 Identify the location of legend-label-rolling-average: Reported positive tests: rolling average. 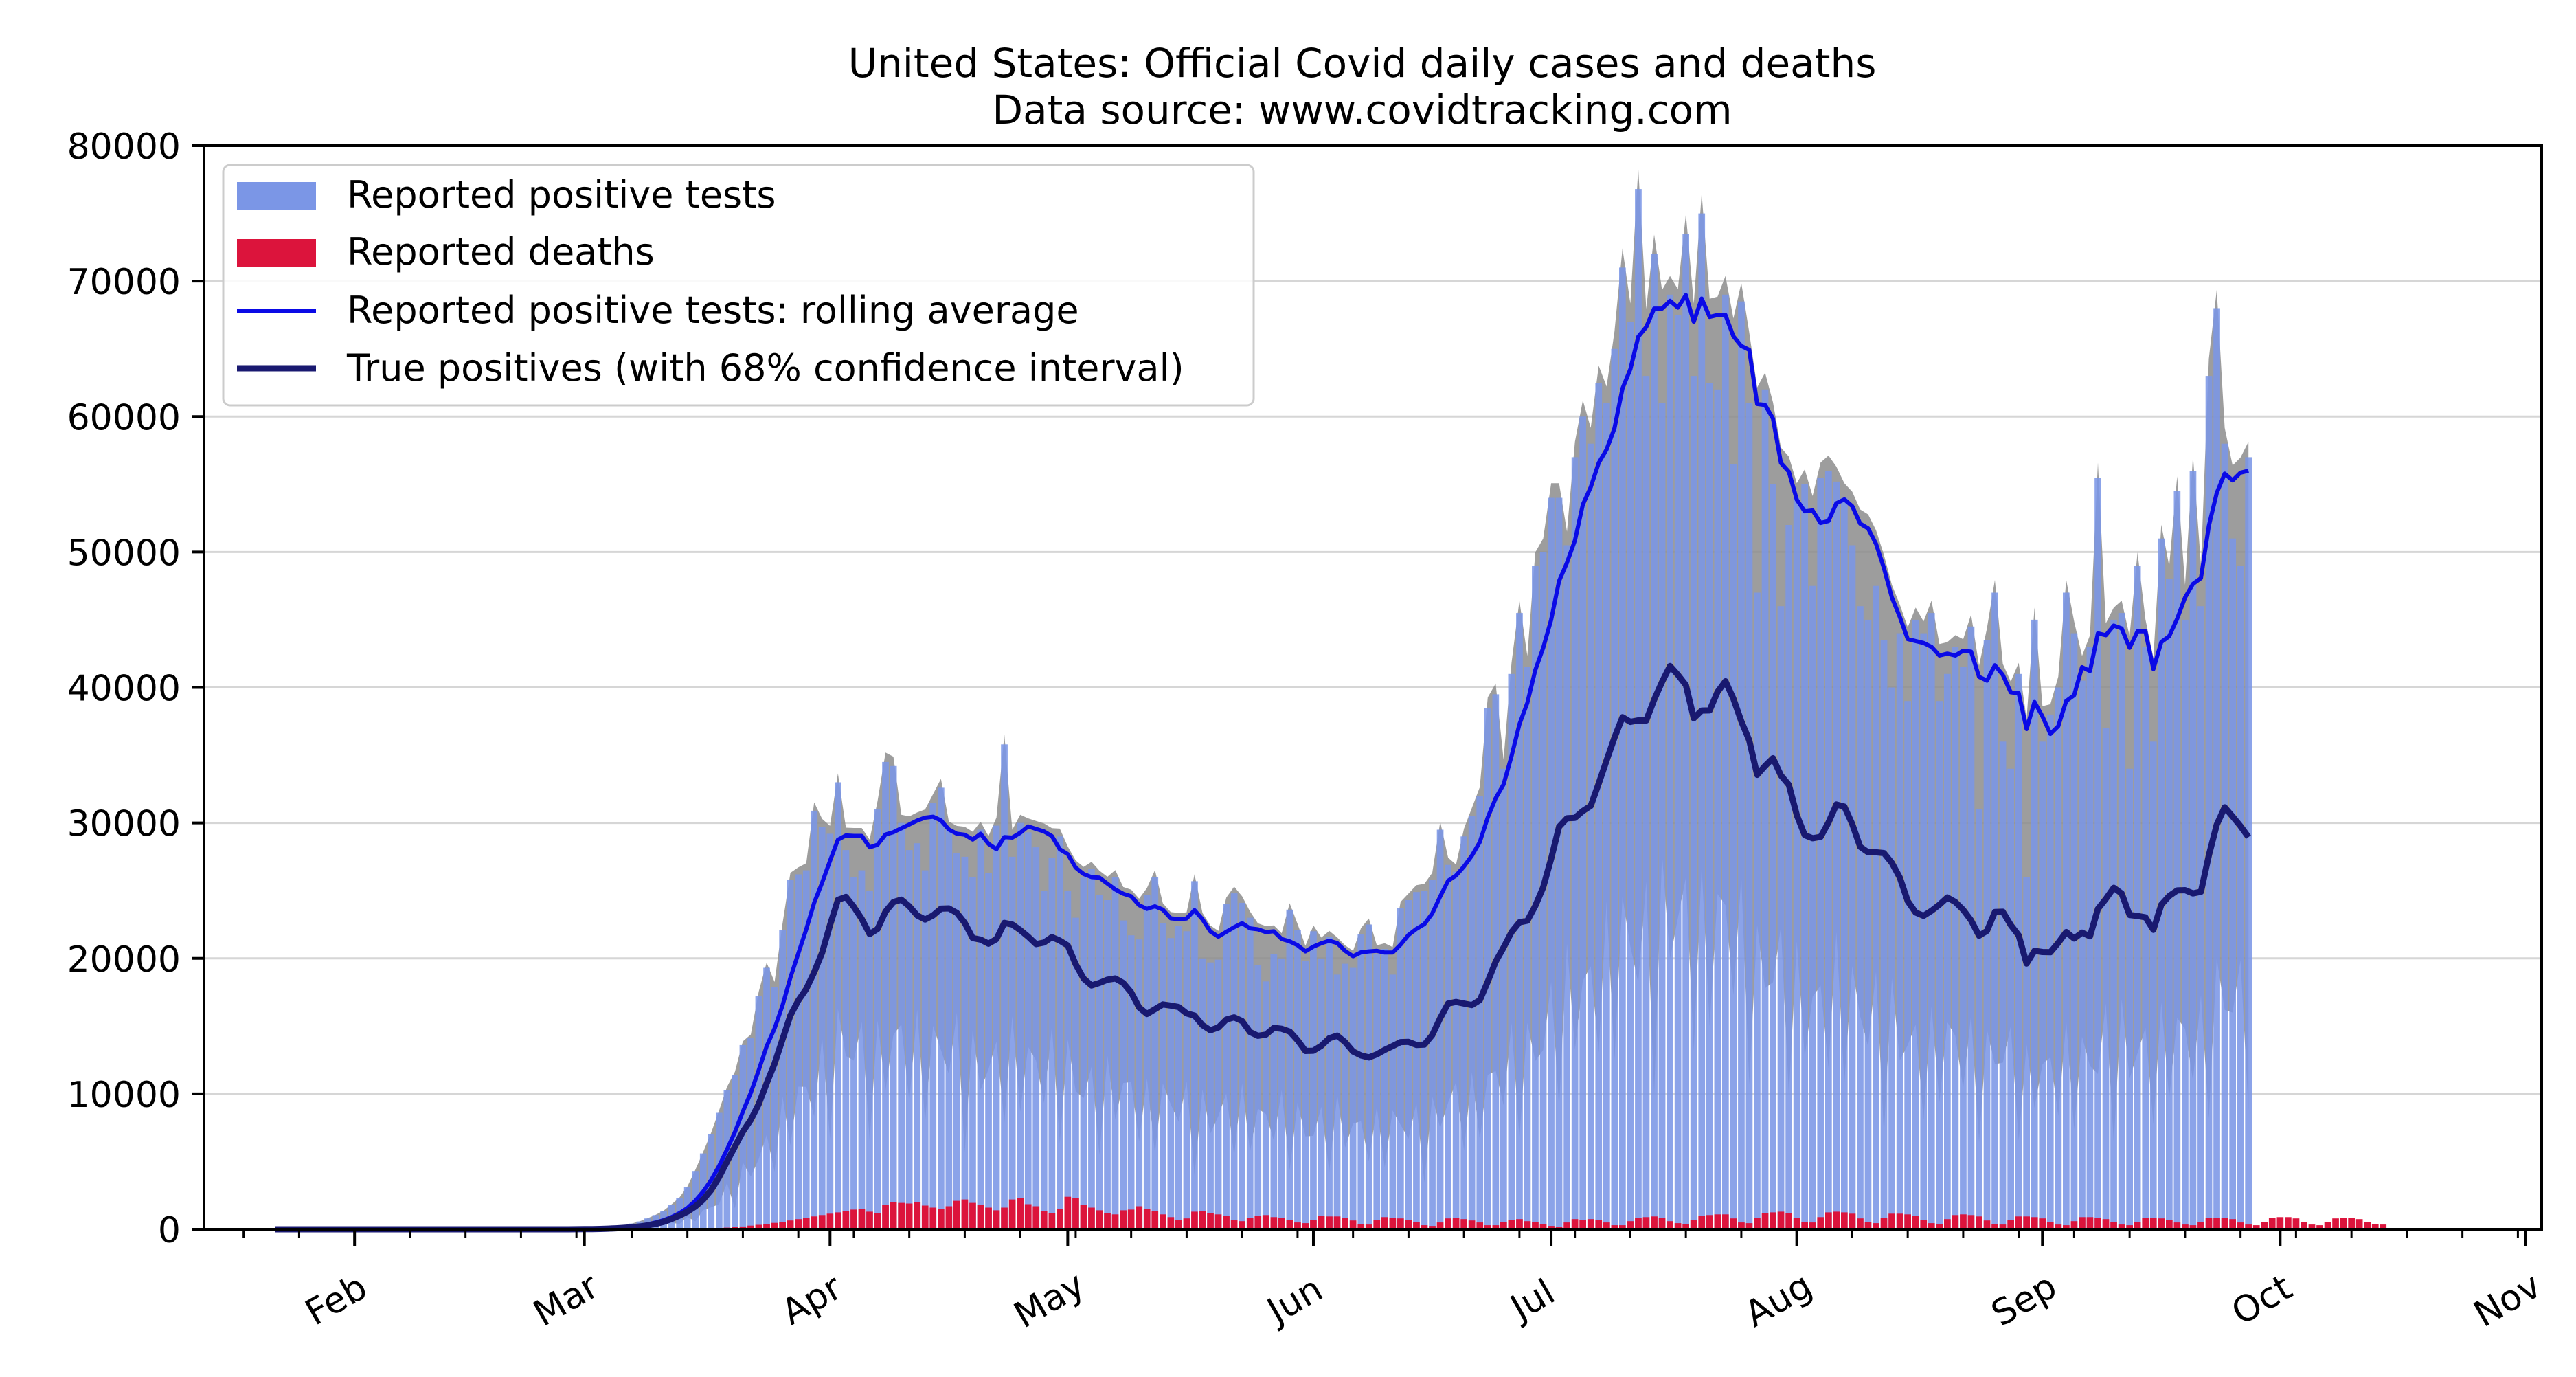
(713, 310).